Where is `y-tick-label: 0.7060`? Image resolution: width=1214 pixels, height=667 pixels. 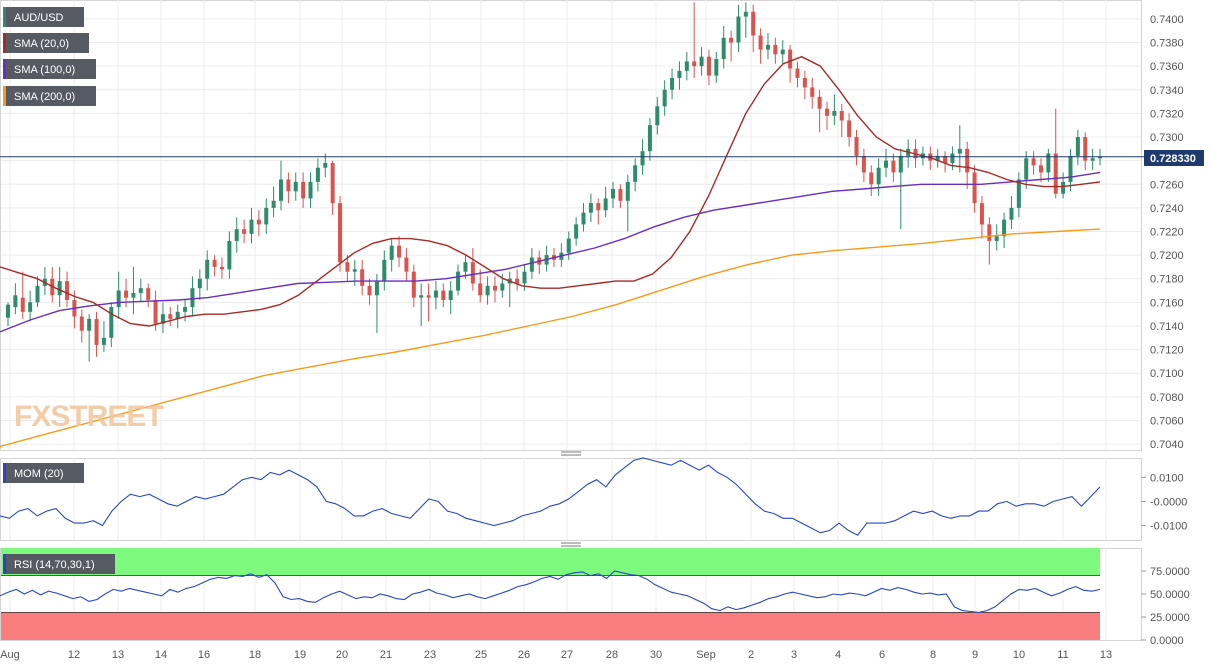
y-tick-label: 0.7060 is located at coordinates (1167, 421).